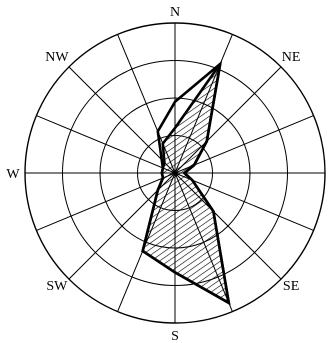  I want to click on compass-label-se: SE, so click(291, 286).